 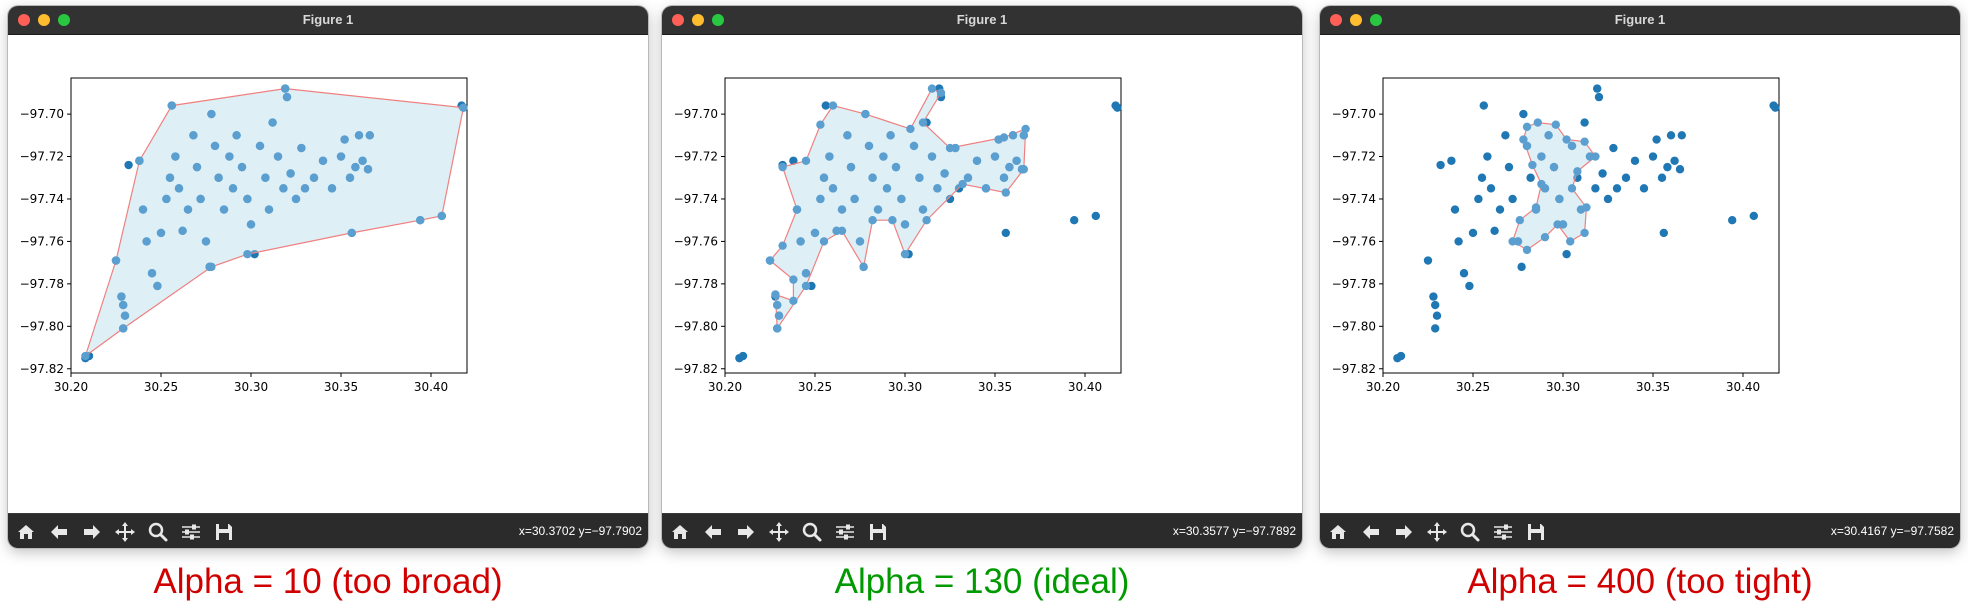 I want to click on caption-alpha-10: Alpha = 10 (too broad), so click(x=328, y=581).